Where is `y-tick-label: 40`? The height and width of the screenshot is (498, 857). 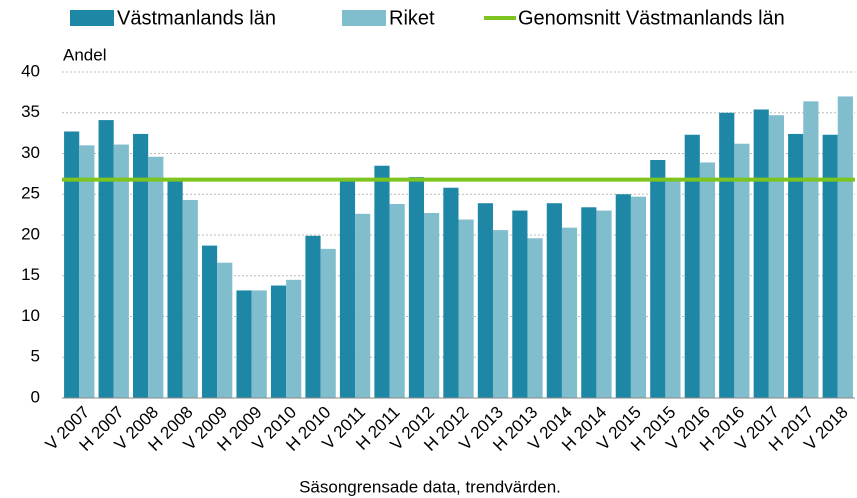 y-tick-label: 40 is located at coordinates (30, 70).